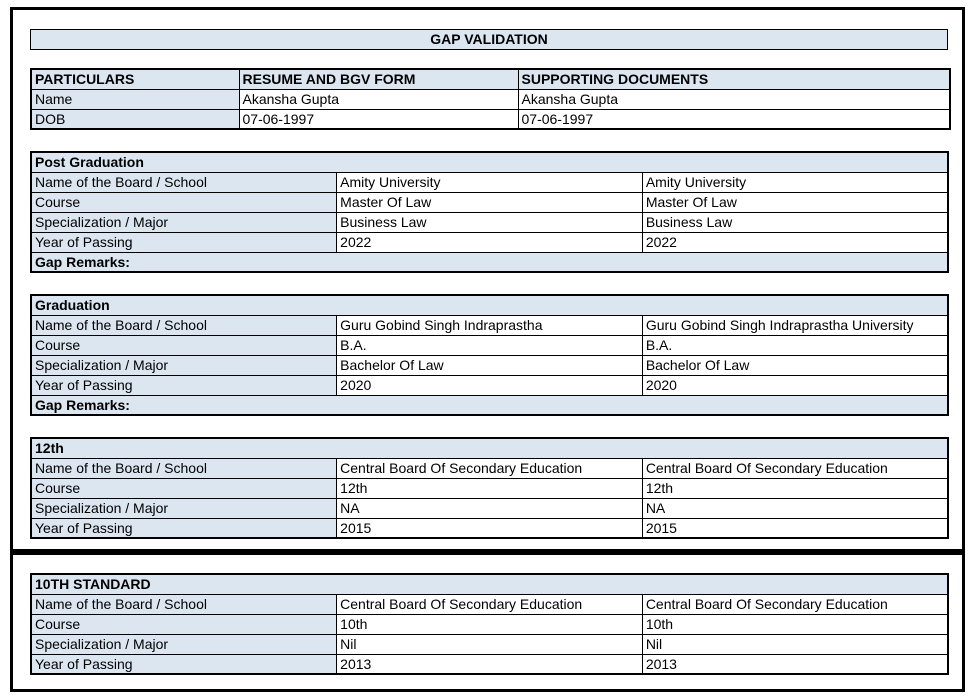 Image resolution: width=972 pixels, height=700 pixels. What do you see at coordinates (795, 488) in the screenshot?
I see `cell-supporting-value: 12th` at bounding box center [795, 488].